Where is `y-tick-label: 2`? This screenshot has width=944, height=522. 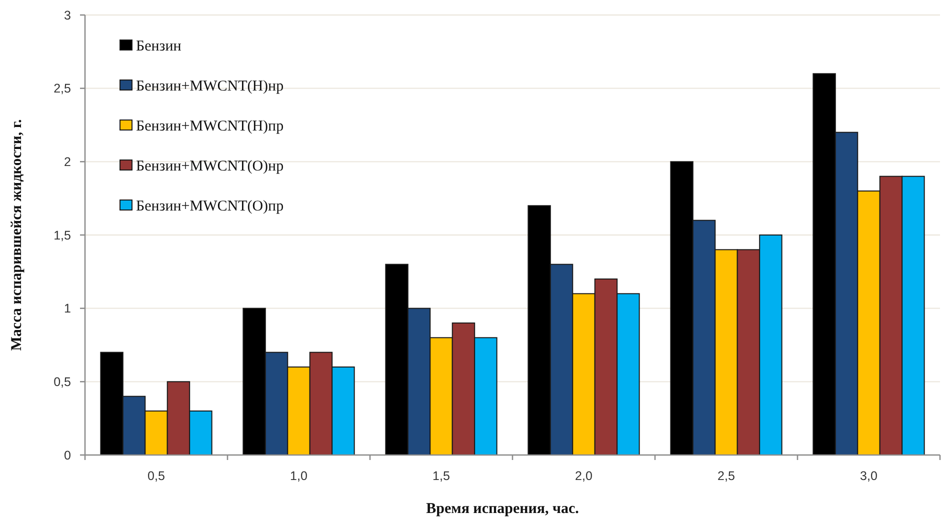
y-tick-label: 2 is located at coordinates (68, 162).